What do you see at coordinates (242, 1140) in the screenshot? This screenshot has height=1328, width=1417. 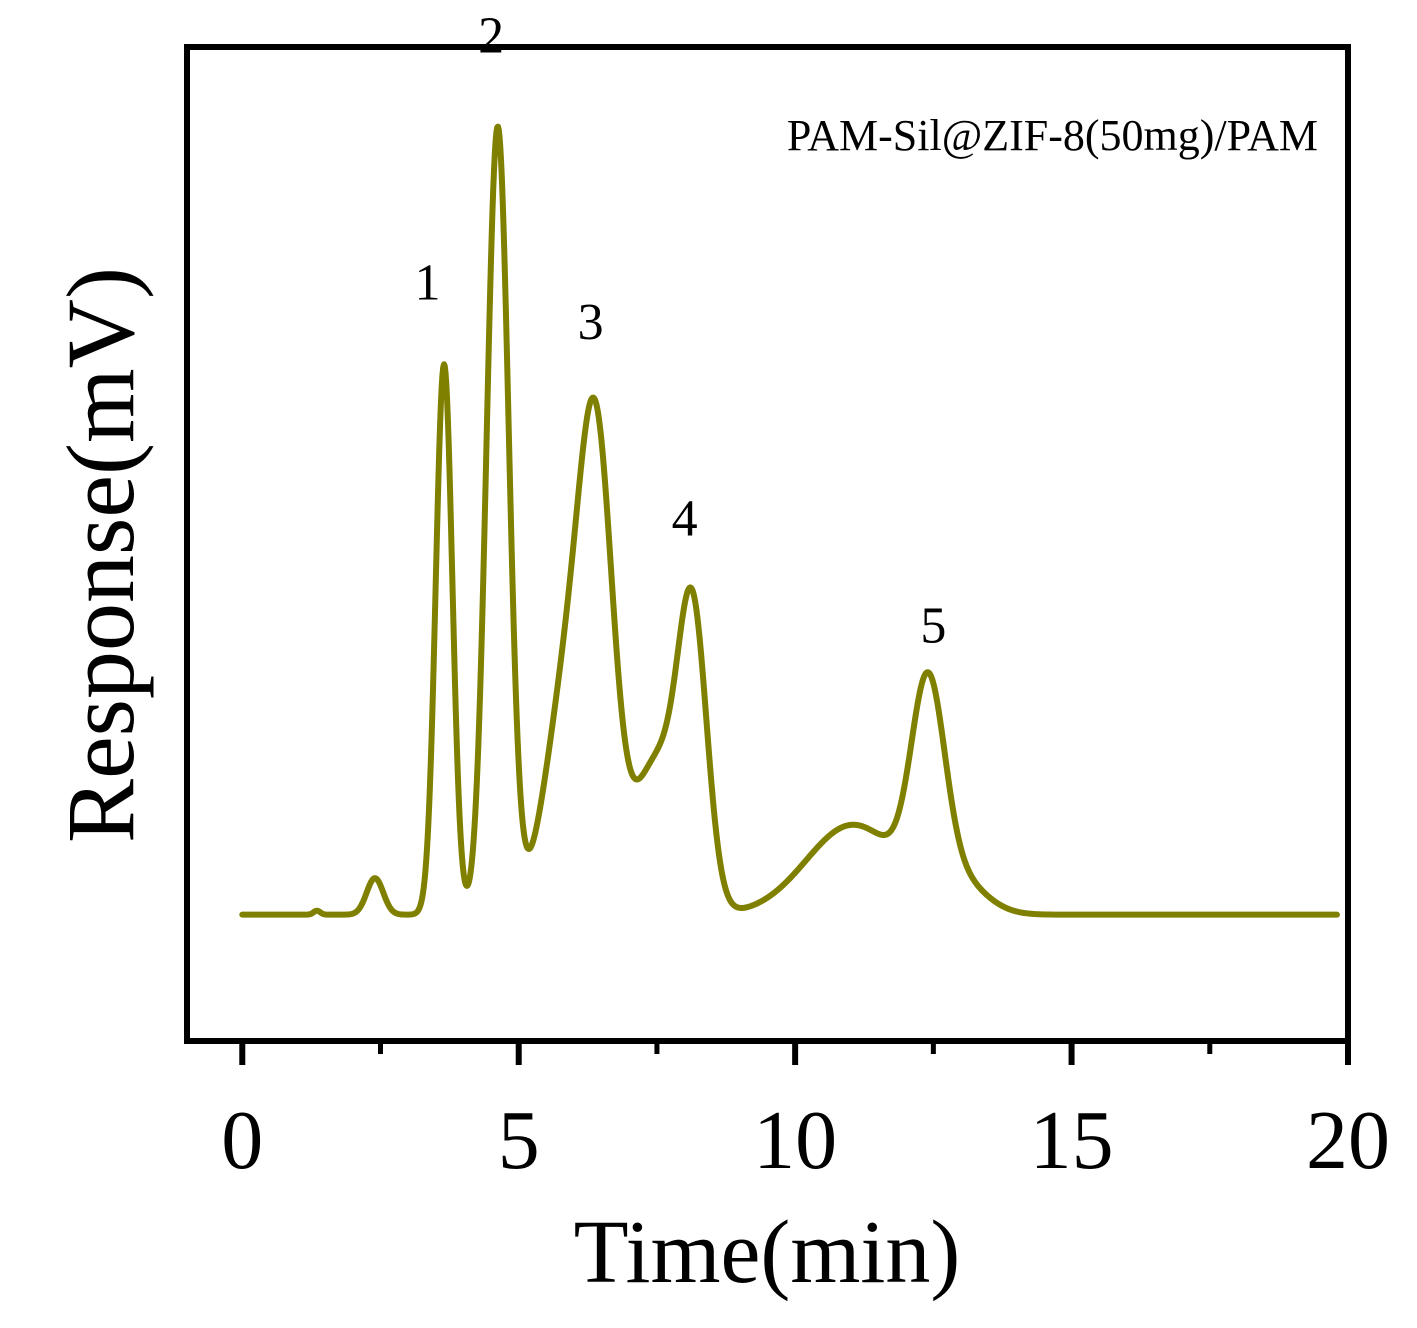 I see `x-tick-label: 0` at bounding box center [242, 1140].